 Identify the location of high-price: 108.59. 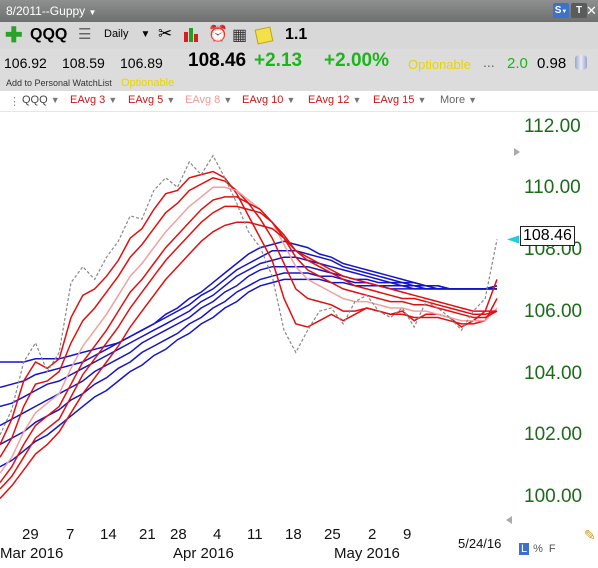
(83, 63).